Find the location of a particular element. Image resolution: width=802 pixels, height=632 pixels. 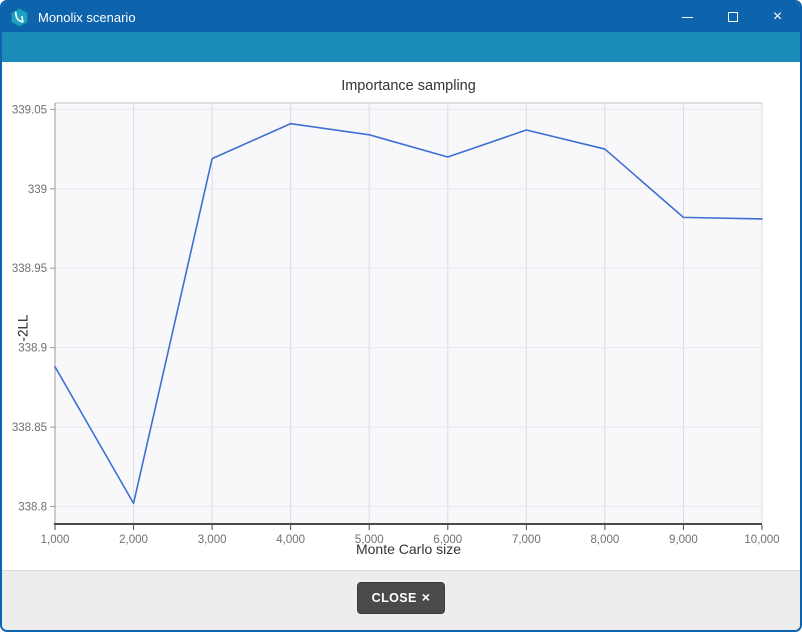

window-title: Monolix scenario is located at coordinates (87, 17).